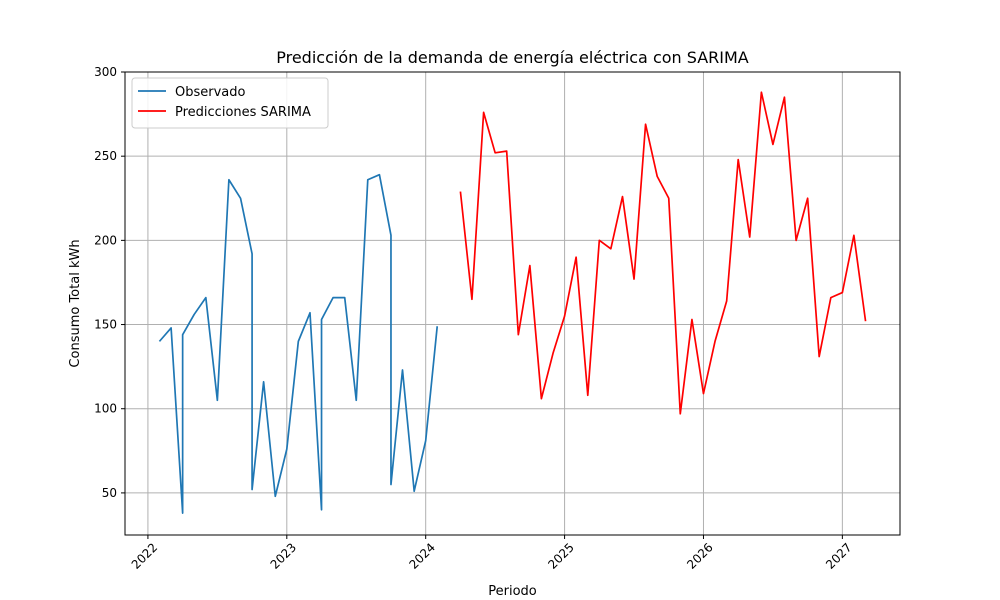 This screenshot has width=1000, height=600. I want to click on y-tick-label: 100, so click(105, 409).